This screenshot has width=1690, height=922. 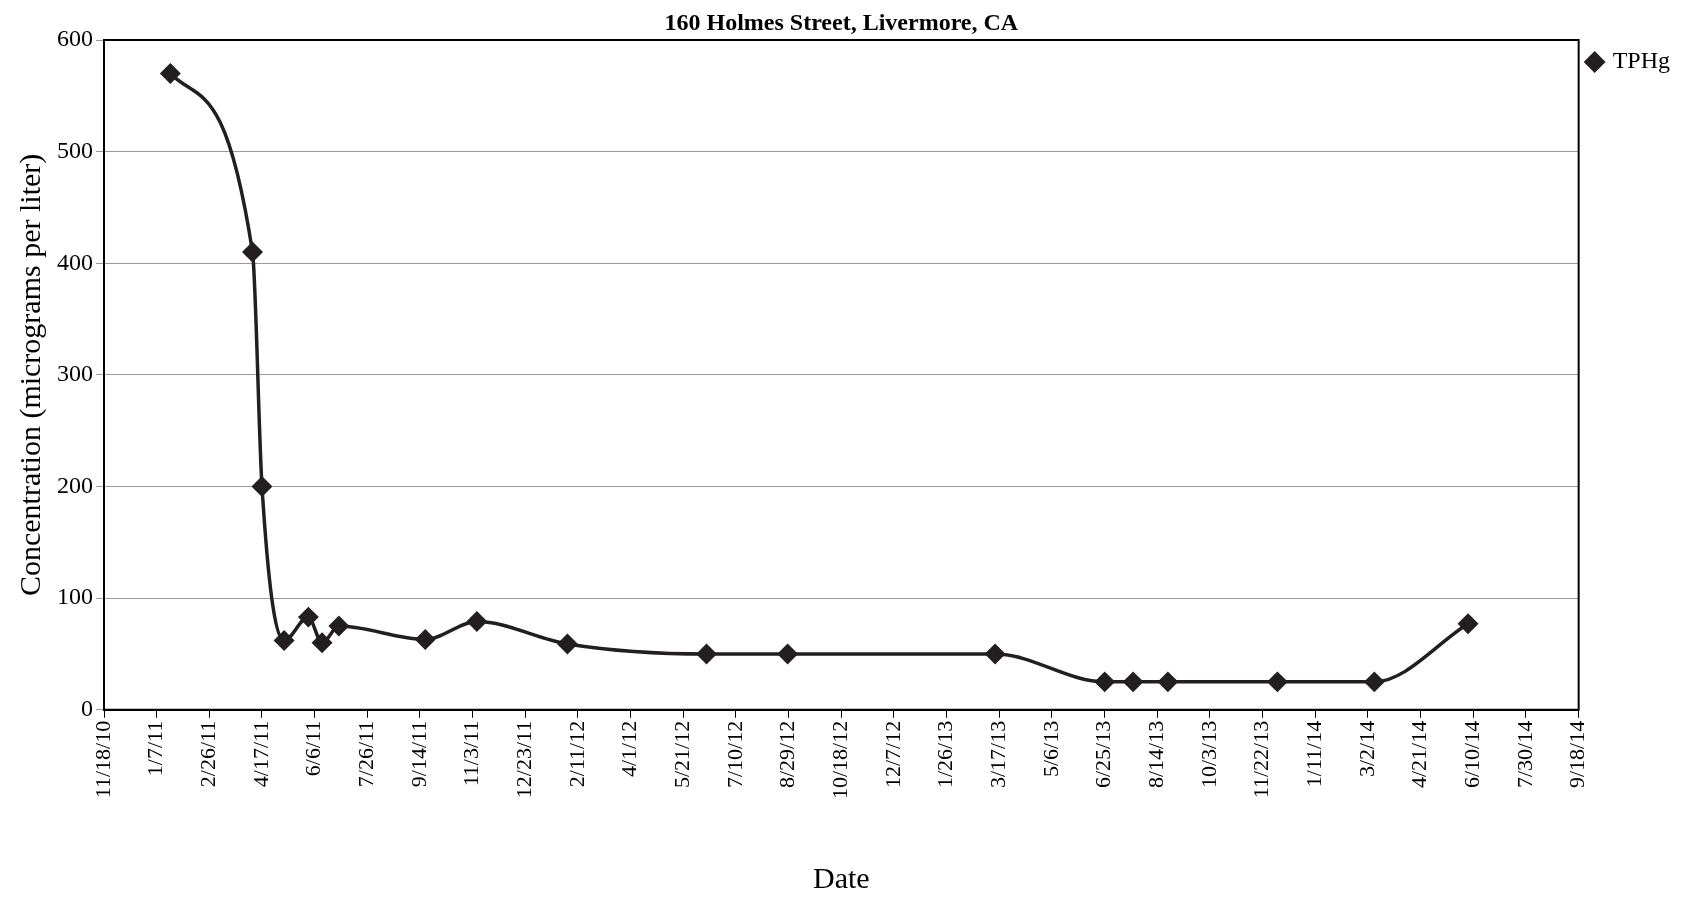 What do you see at coordinates (682, 754) in the screenshot?
I see `x-tick-label: 5/21/12` at bounding box center [682, 754].